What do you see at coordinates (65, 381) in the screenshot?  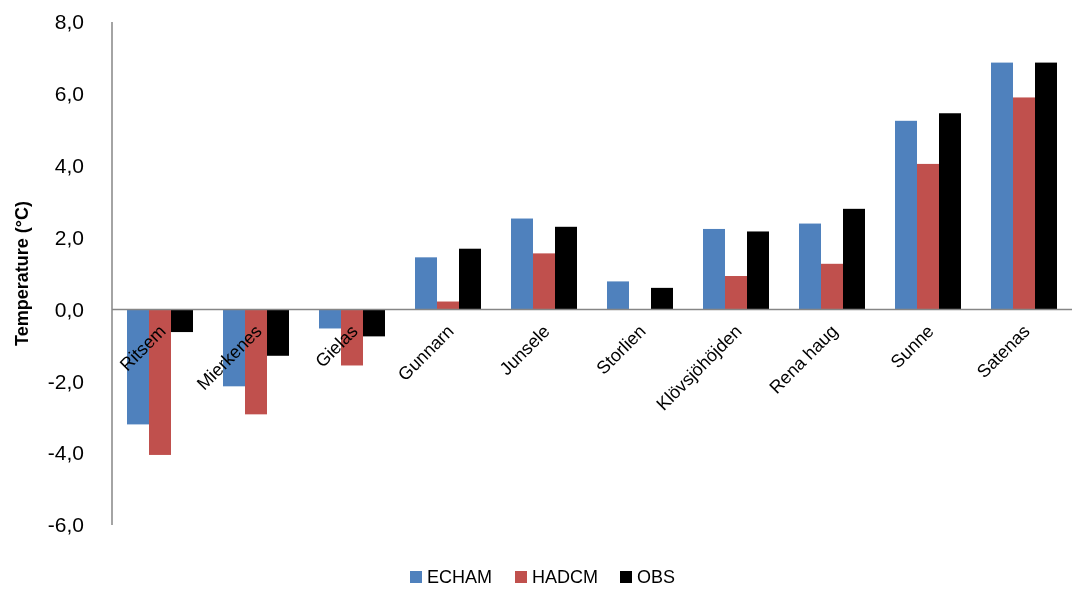 I see `y-tick-label: -2,0` at bounding box center [65, 381].